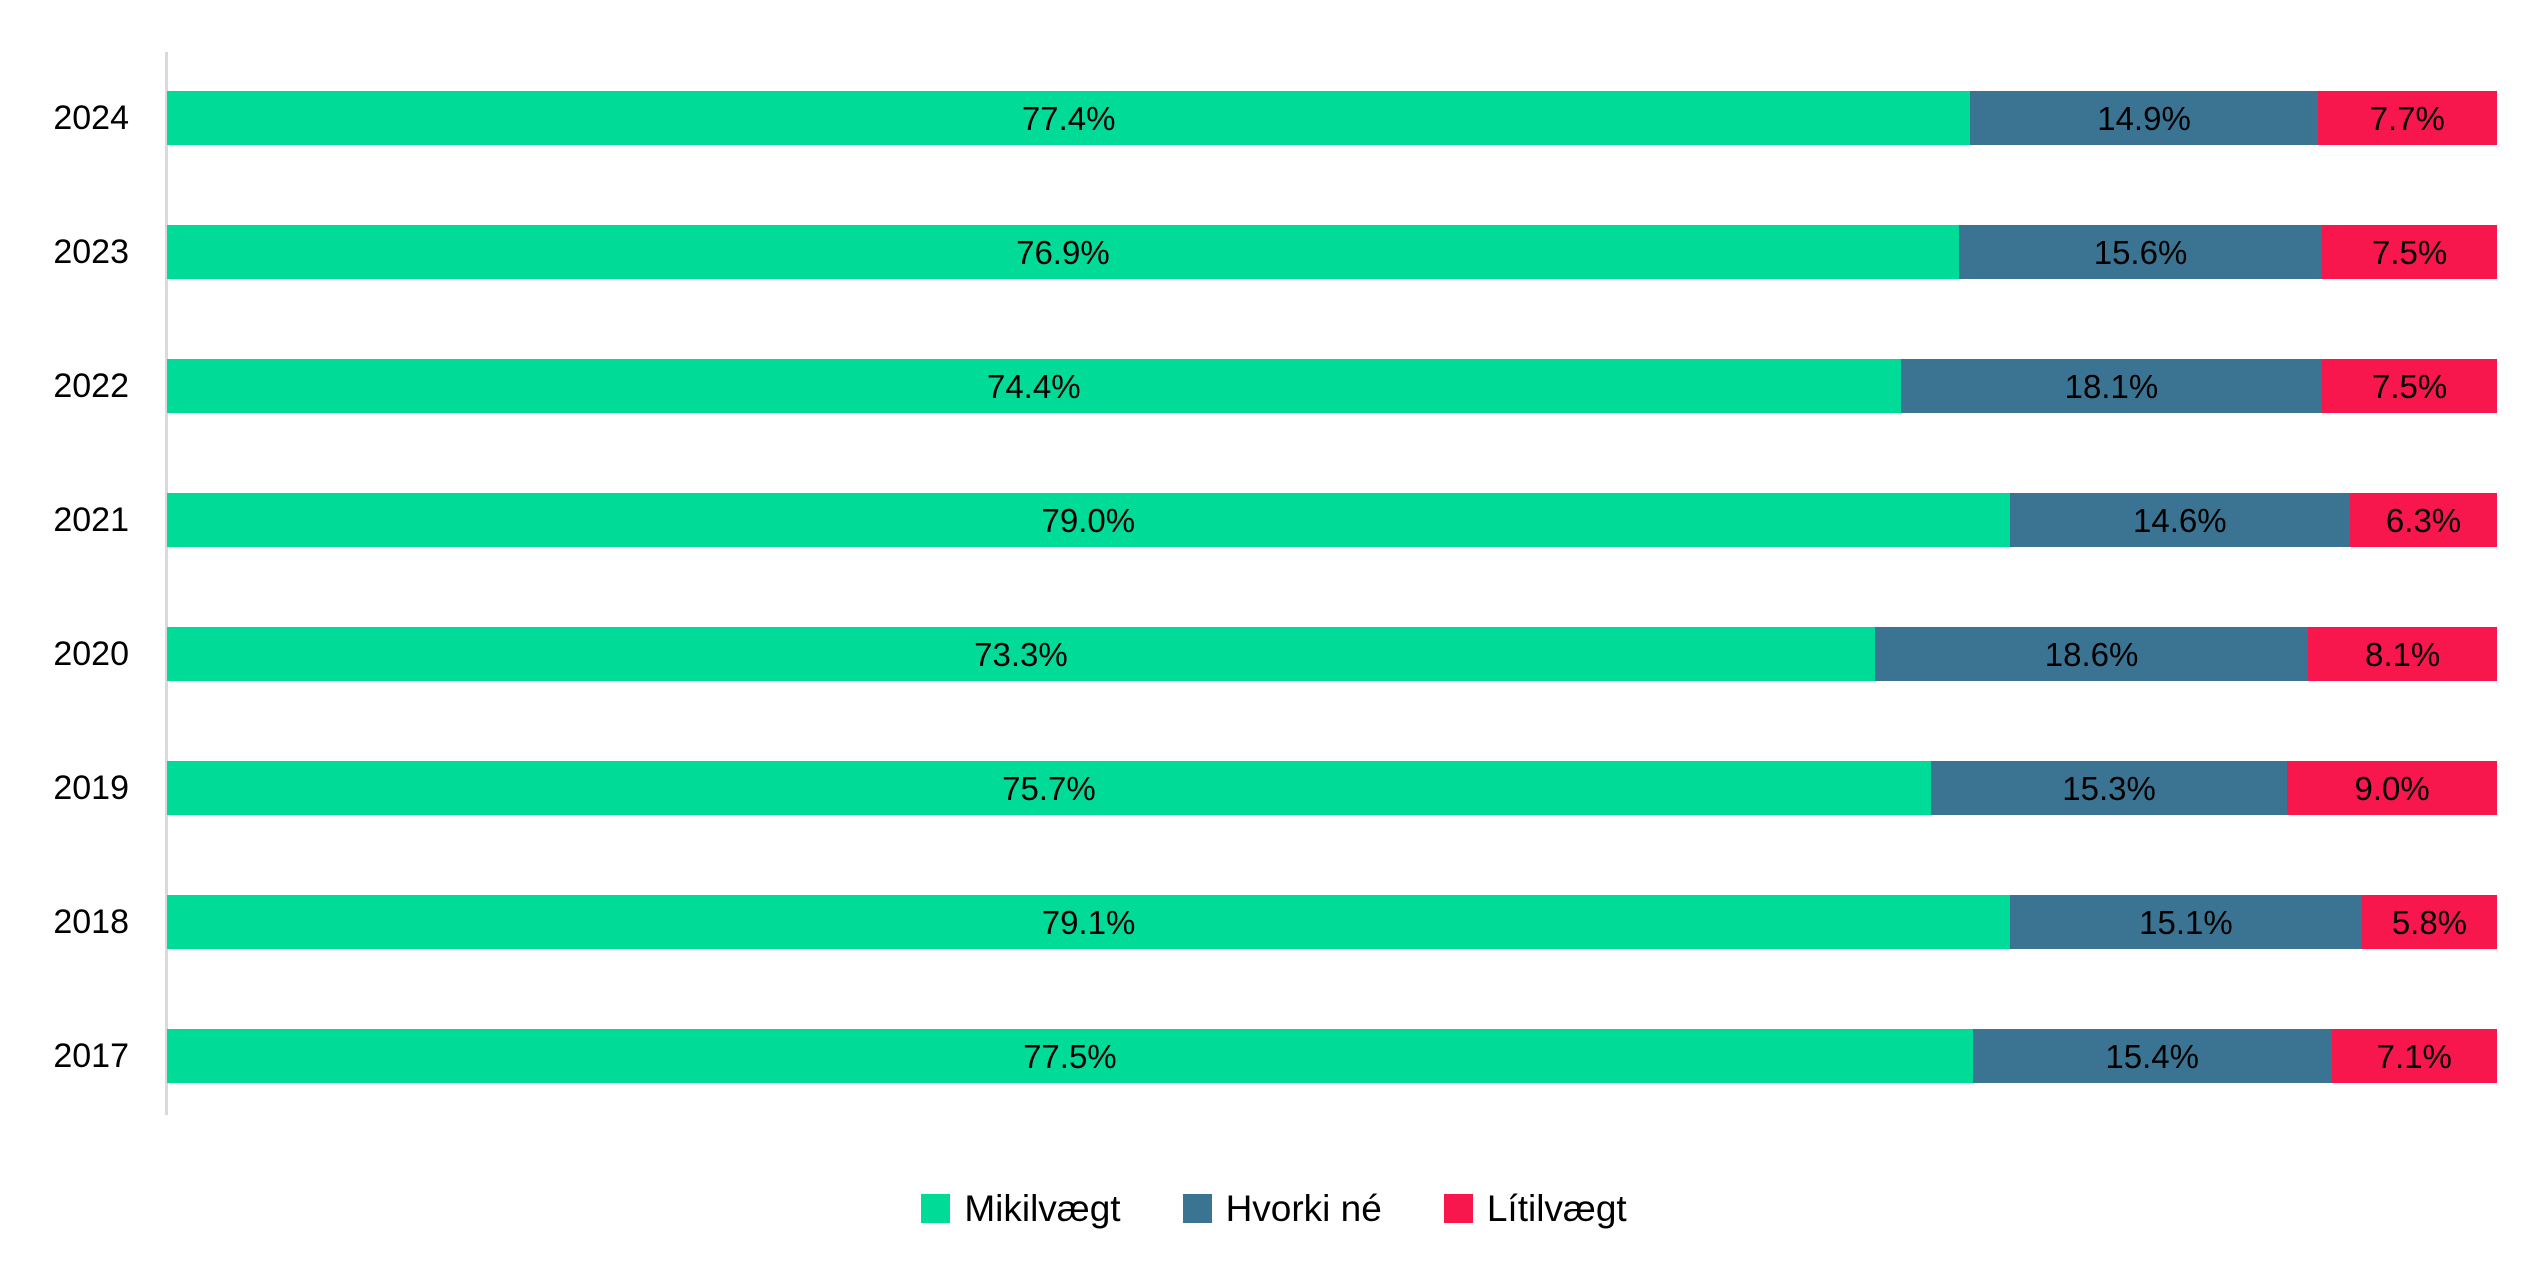 The width and height of the screenshot is (2548, 1284). I want to click on year-label: 2021, so click(91, 520).